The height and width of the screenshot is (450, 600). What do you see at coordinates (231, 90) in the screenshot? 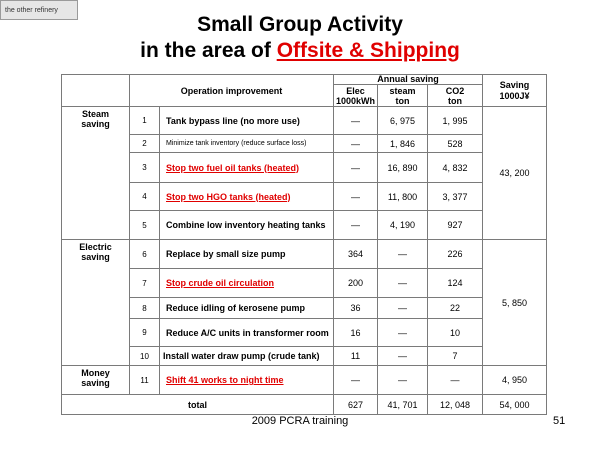
I see `header-operation: Operation improvement` at bounding box center [231, 90].